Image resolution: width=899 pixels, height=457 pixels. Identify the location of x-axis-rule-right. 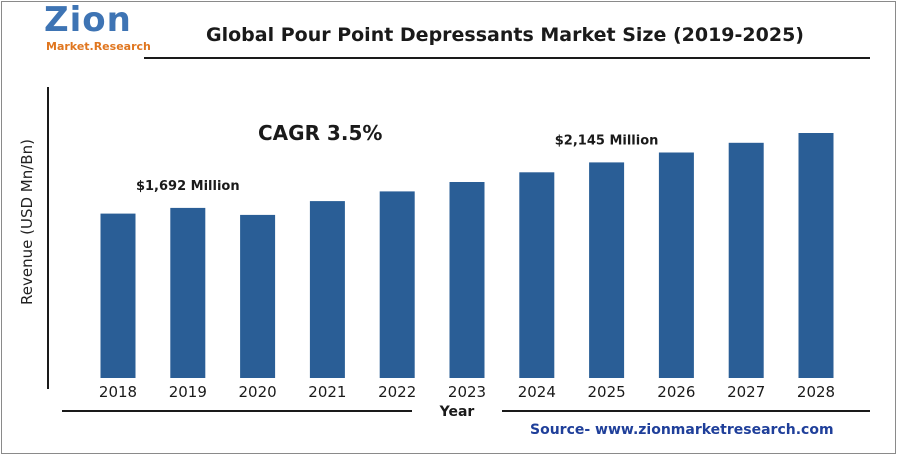
(686, 411).